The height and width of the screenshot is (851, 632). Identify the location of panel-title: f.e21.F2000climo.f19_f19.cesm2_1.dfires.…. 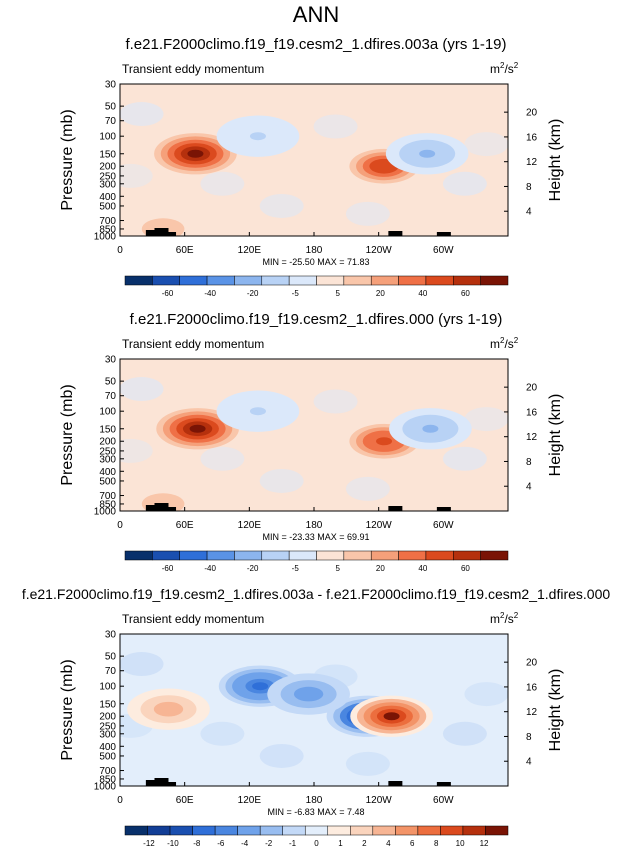
(316, 319).